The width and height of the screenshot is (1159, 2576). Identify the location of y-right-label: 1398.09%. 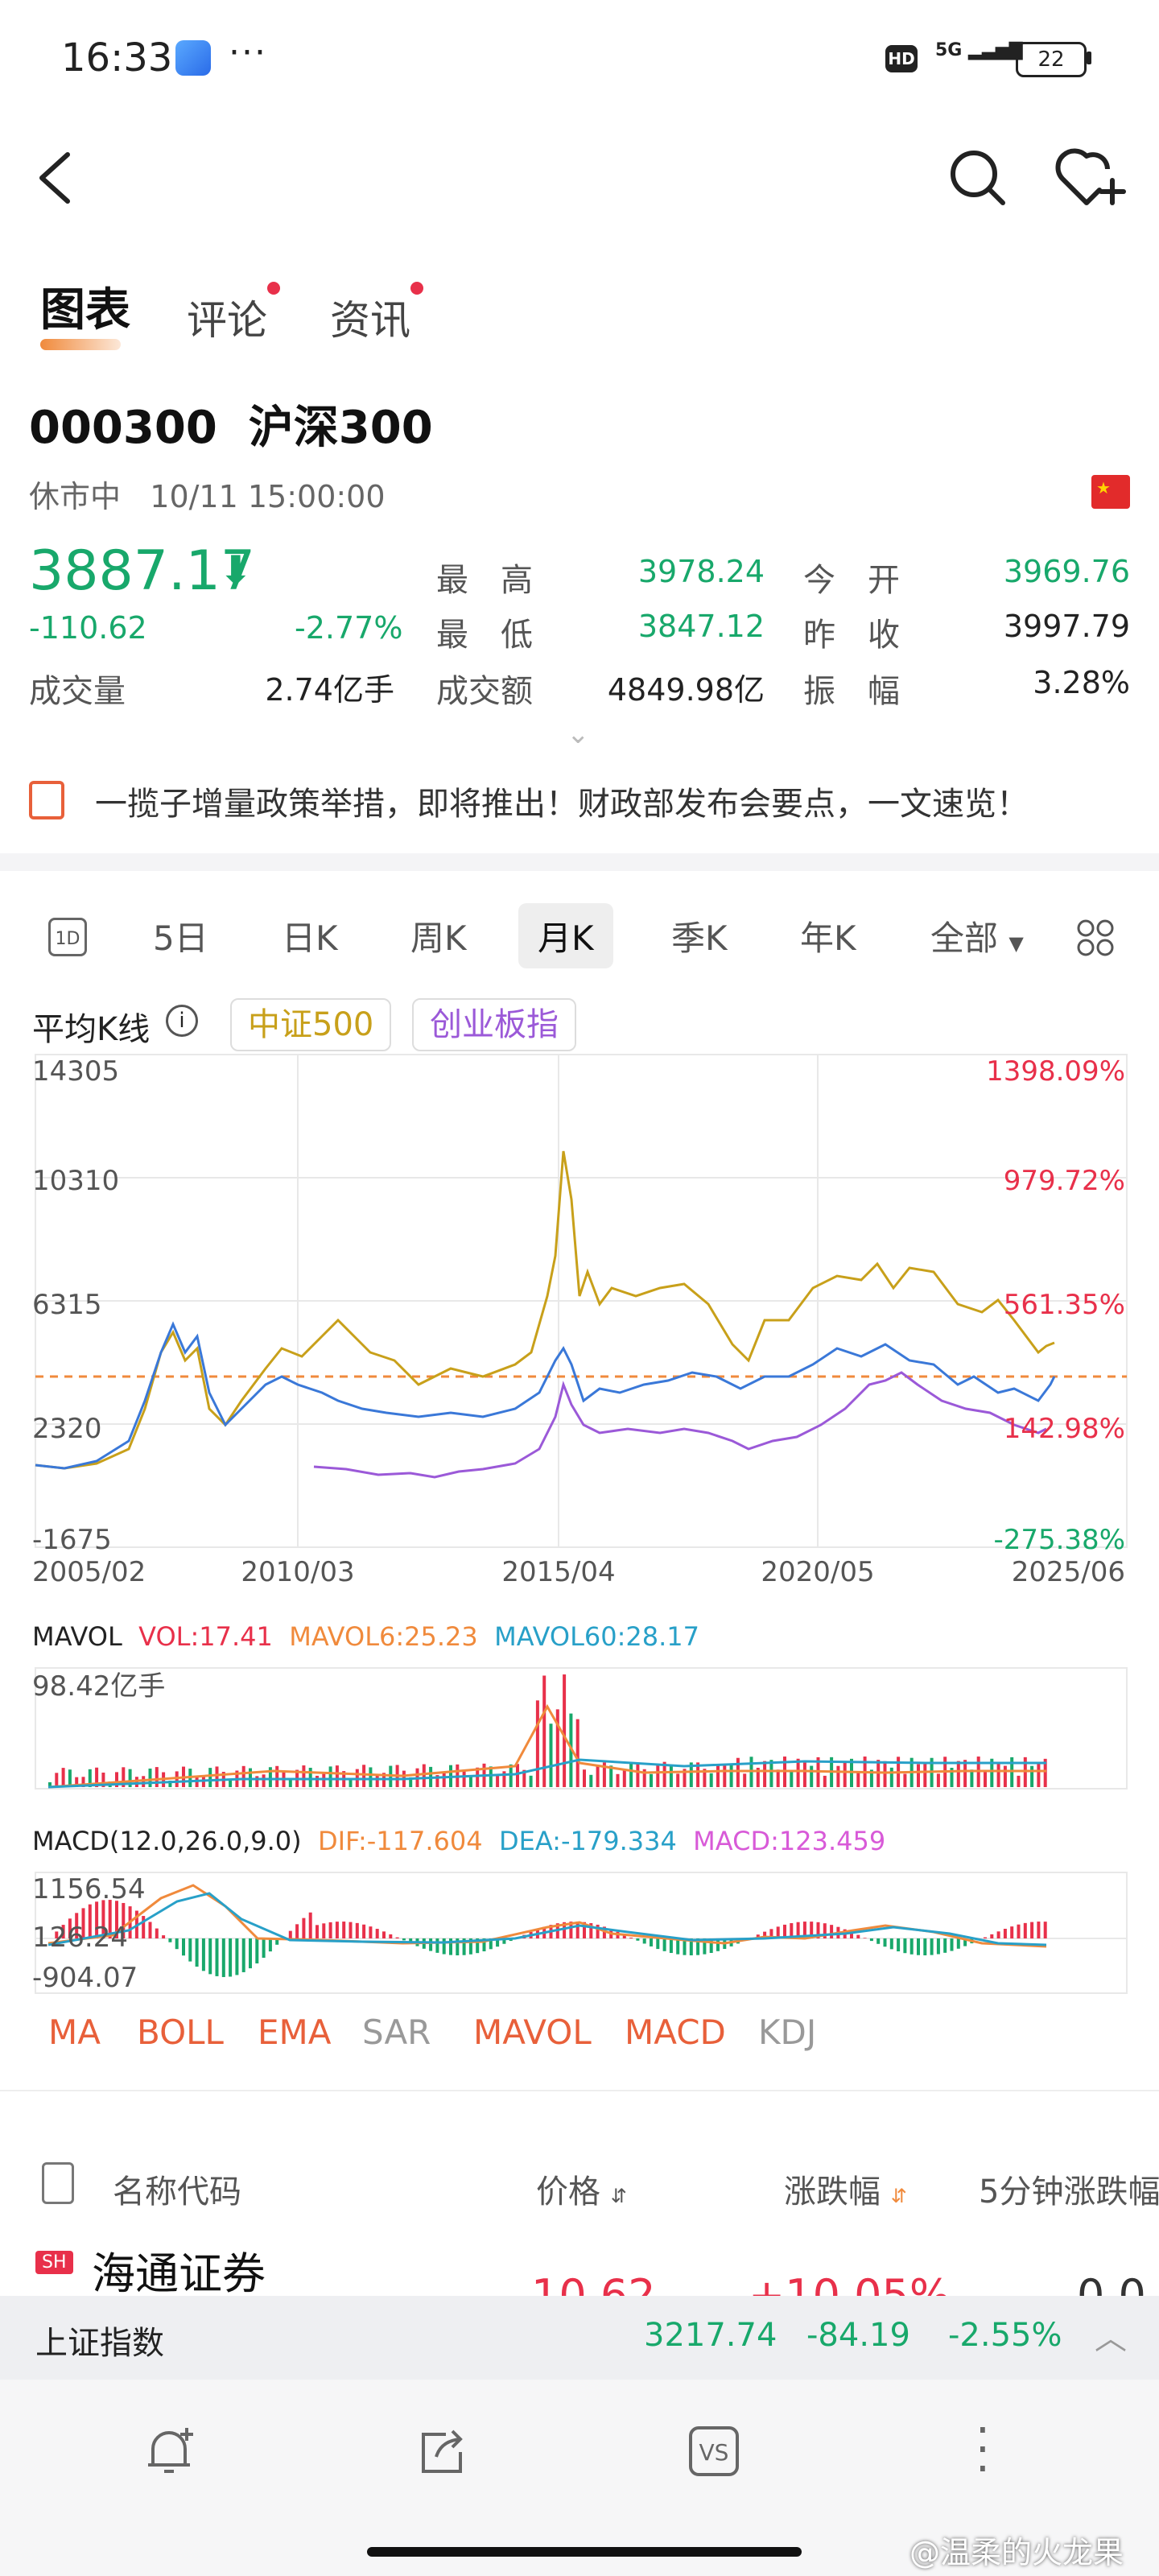
(1055, 1071).